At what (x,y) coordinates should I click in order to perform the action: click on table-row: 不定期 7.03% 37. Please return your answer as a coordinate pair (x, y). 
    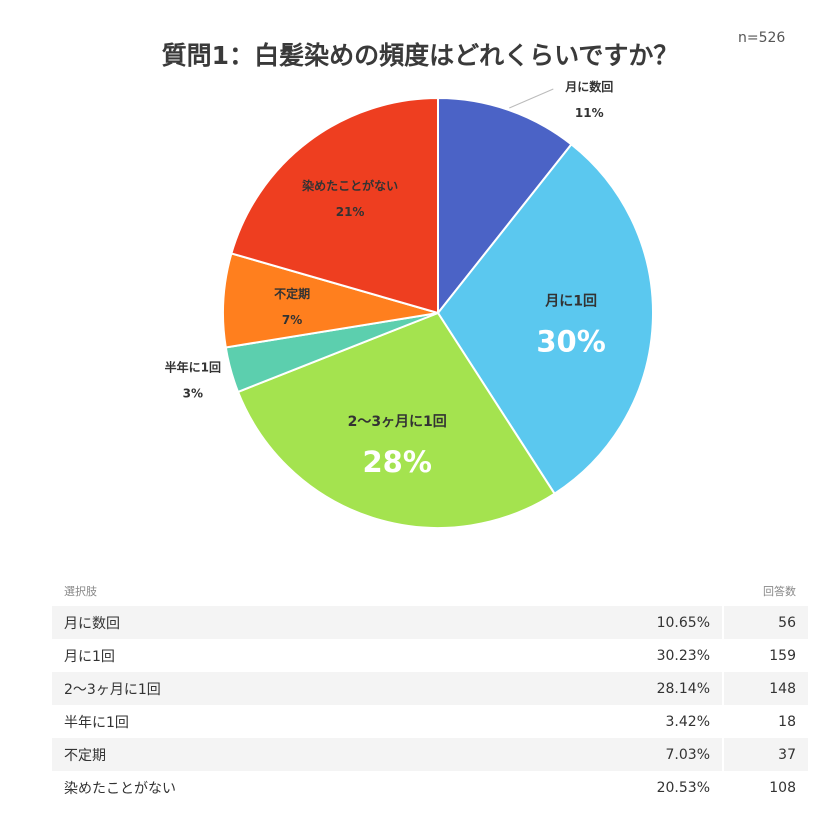
    Looking at the image, I should click on (430, 754).